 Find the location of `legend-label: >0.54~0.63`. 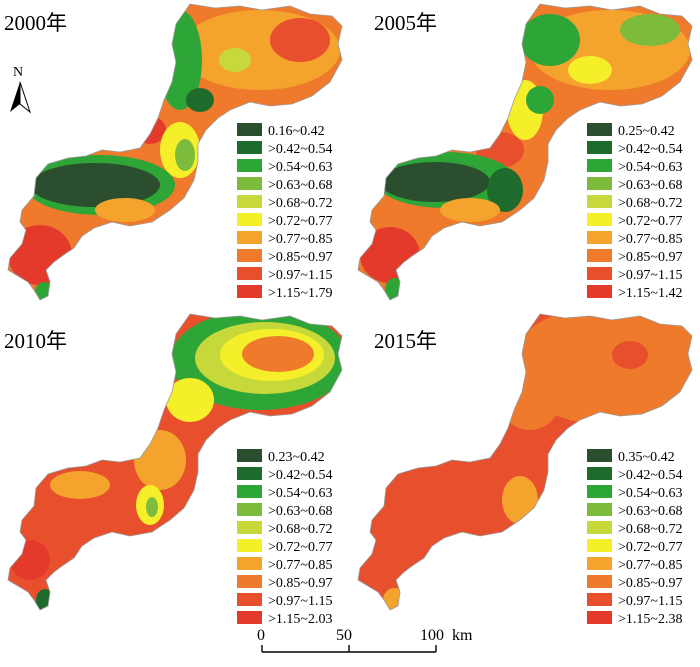

legend-label: >0.54~0.63 is located at coordinates (300, 493).